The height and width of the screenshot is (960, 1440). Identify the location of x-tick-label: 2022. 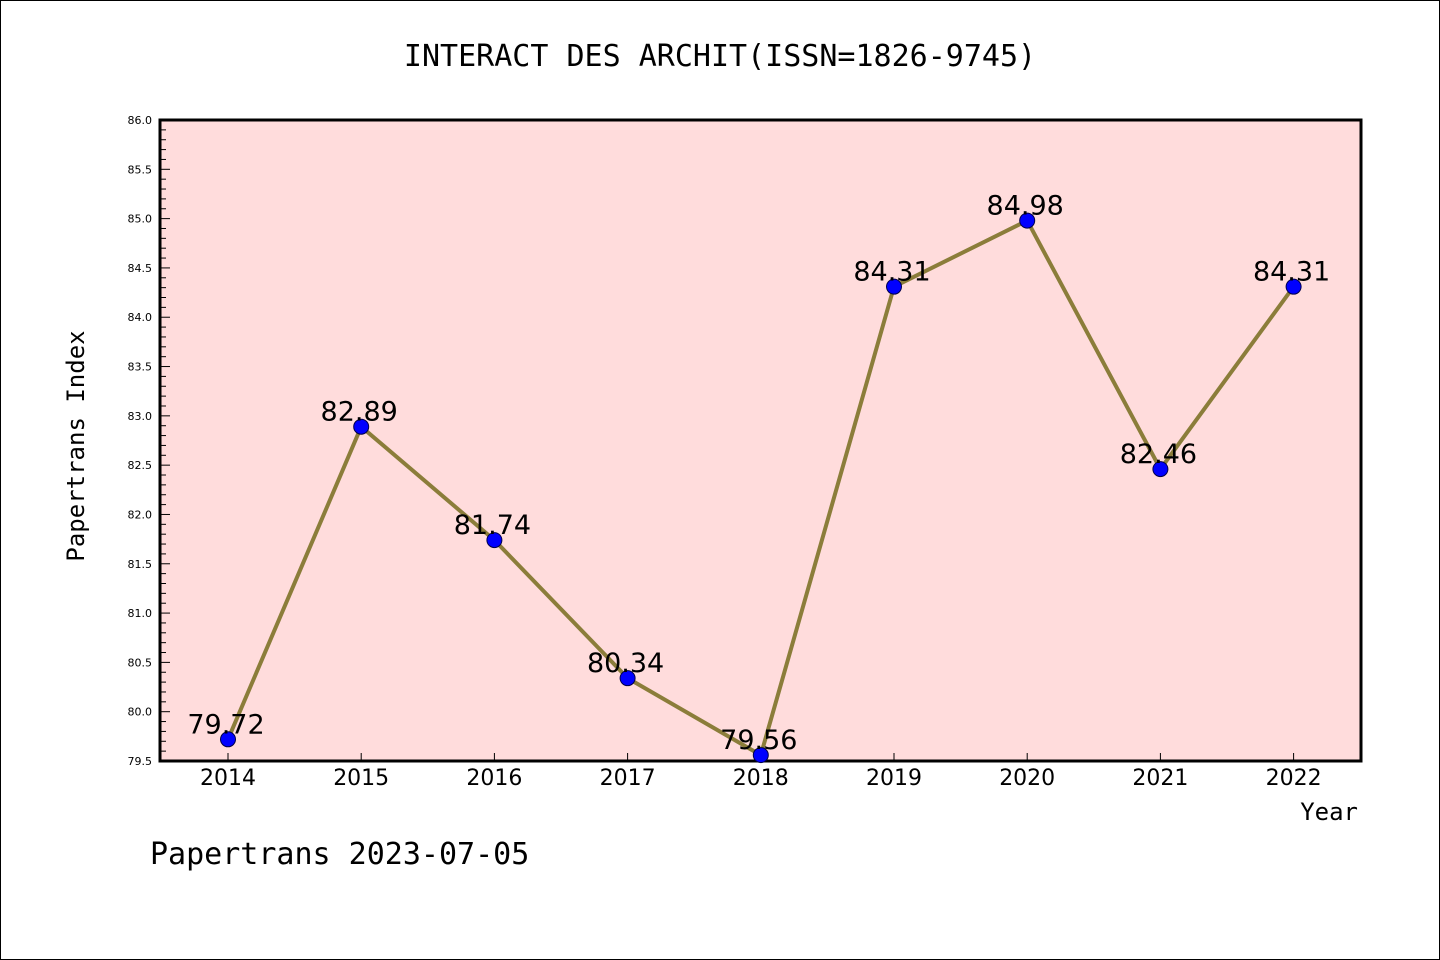
(1294, 778).